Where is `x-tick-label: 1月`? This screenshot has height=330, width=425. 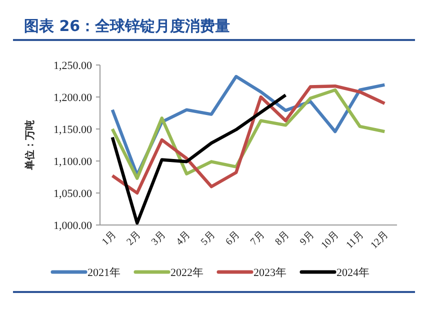
x-tick-label: 1月 is located at coordinates (109, 238).